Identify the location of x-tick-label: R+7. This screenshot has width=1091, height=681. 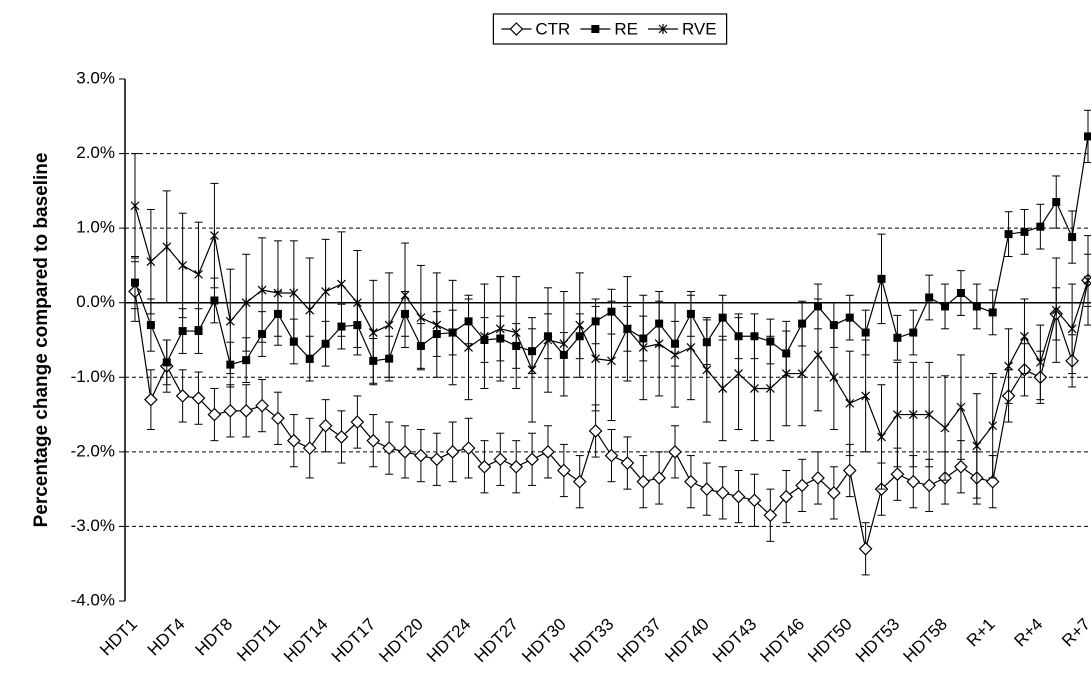
(1074, 633).